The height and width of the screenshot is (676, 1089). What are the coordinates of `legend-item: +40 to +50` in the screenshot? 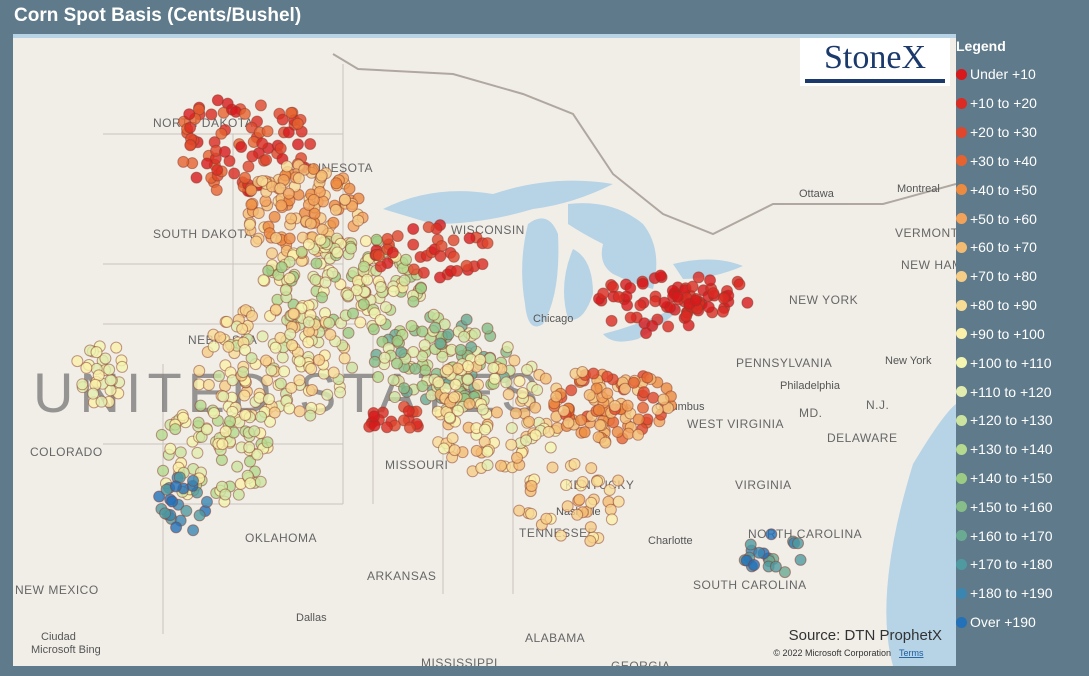 It's located at (1022, 189).